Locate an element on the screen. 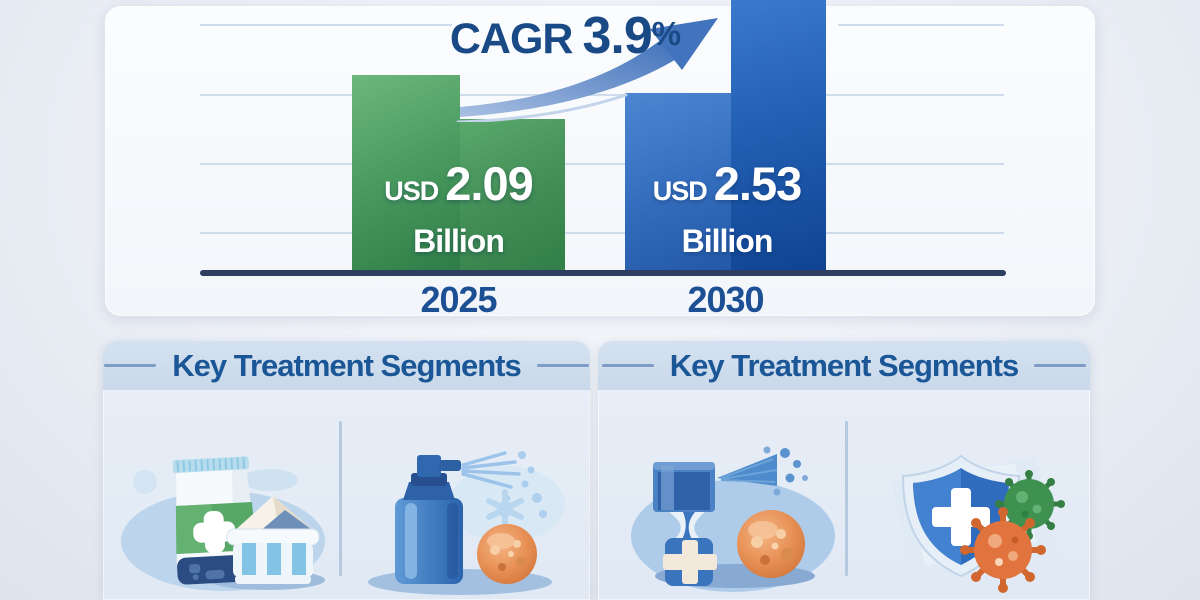 The image size is (1200, 600). bar-2030-step is located at coordinates (678, 182).